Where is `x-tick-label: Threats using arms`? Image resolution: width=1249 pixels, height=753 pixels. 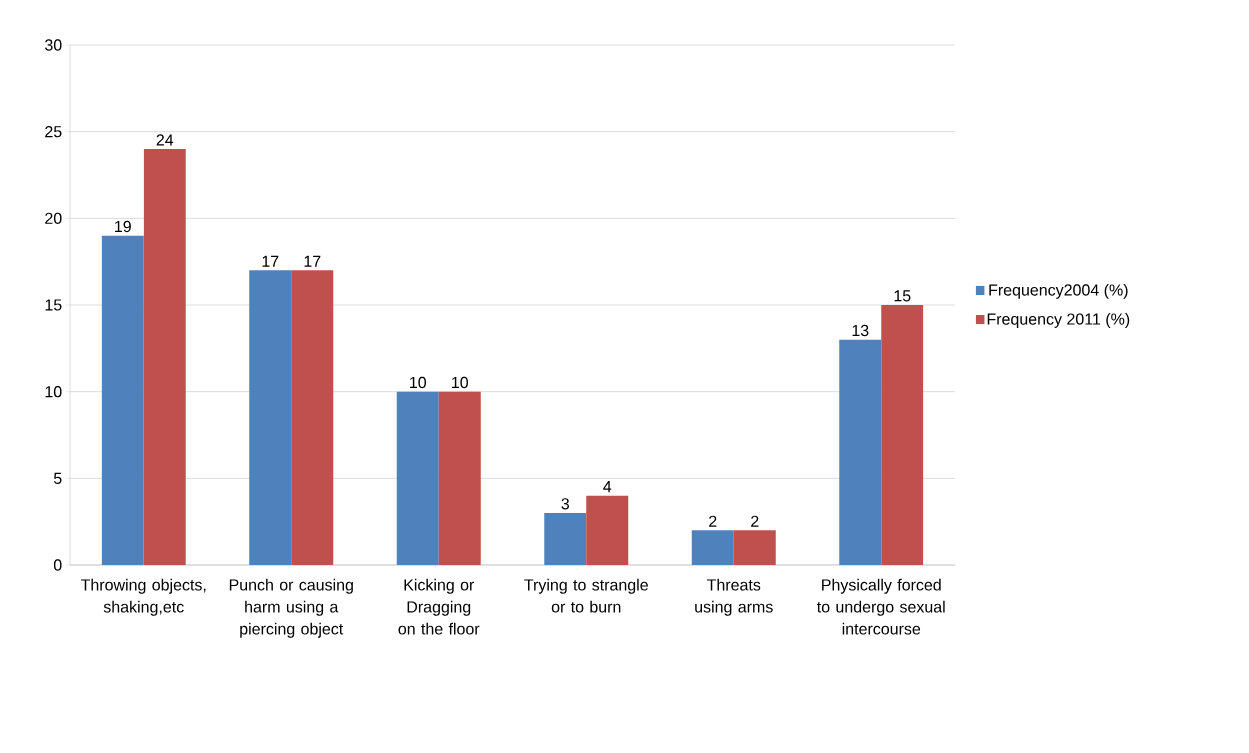
x-tick-label: Threats using arms is located at coordinates (734, 597).